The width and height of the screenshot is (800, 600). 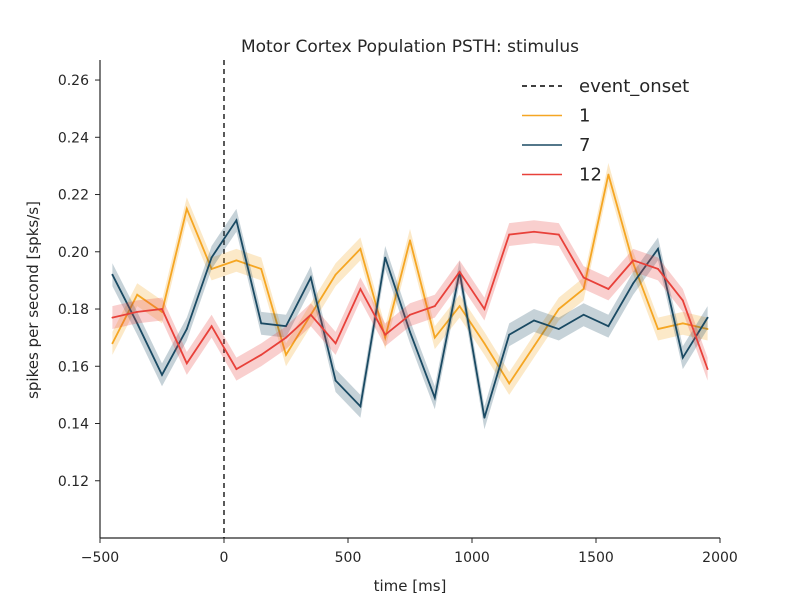 I want to click on x-tick-label: 2000, so click(x=720, y=558).